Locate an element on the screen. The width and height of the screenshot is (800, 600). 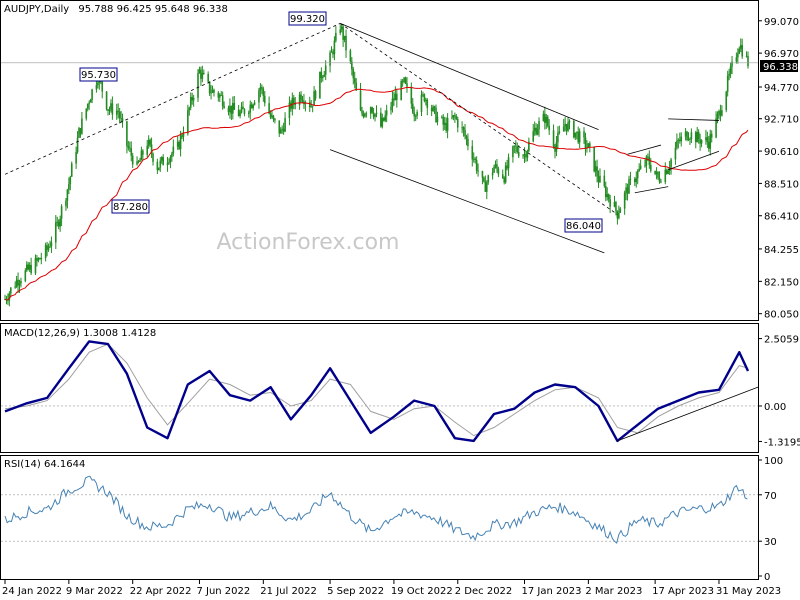
price-tick-label: 84.255 is located at coordinates (781, 250).